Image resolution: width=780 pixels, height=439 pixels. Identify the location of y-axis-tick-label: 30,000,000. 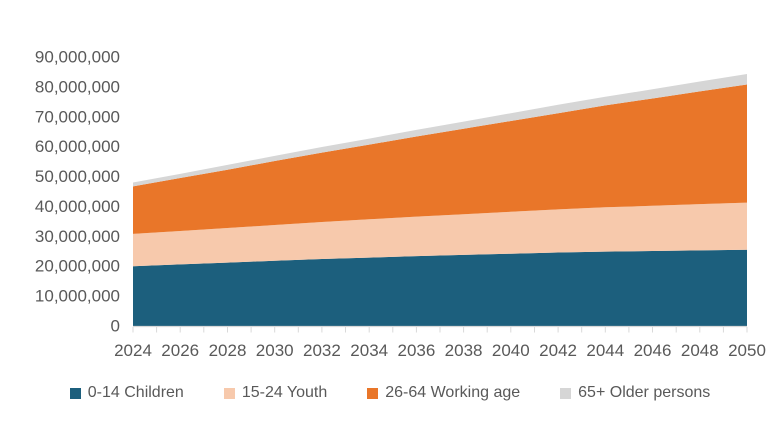
(77, 236).